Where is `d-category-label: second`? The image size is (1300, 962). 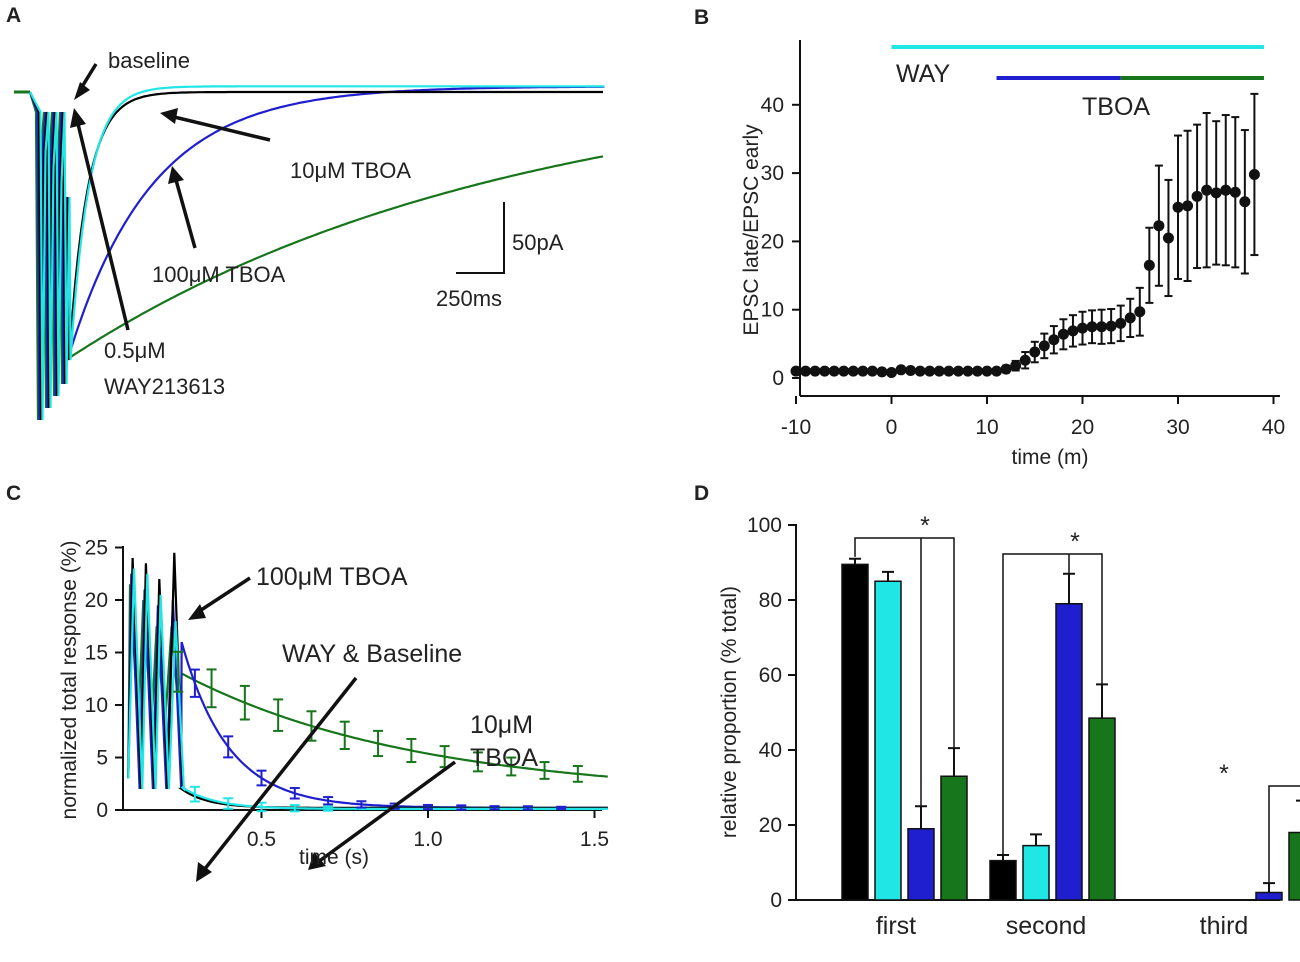 d-category-label: second is located at coordinates (1046, 926).